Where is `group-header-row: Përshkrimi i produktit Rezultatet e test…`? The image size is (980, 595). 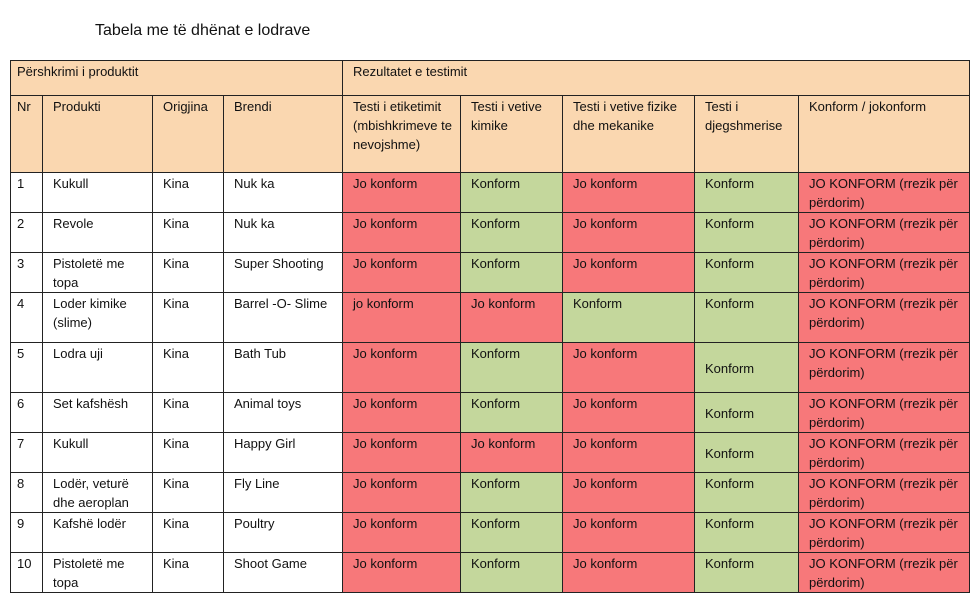 group-header-row: Përshkrimi i produktit Rezultatet e test… is located at coordinates (490, 78).